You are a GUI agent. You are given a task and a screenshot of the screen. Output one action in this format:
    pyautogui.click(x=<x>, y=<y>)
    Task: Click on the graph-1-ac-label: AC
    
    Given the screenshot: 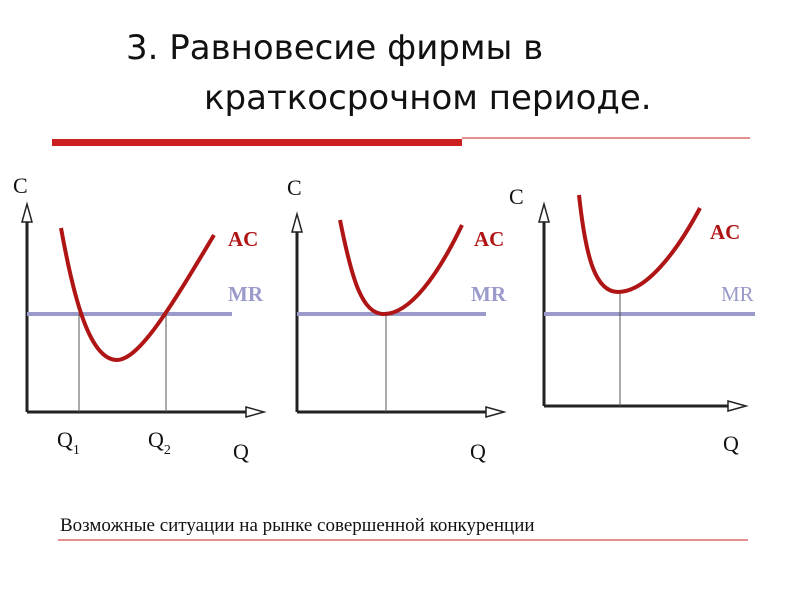 What is the action you would take?
    pyautogui.click(x=243, y=239)
    